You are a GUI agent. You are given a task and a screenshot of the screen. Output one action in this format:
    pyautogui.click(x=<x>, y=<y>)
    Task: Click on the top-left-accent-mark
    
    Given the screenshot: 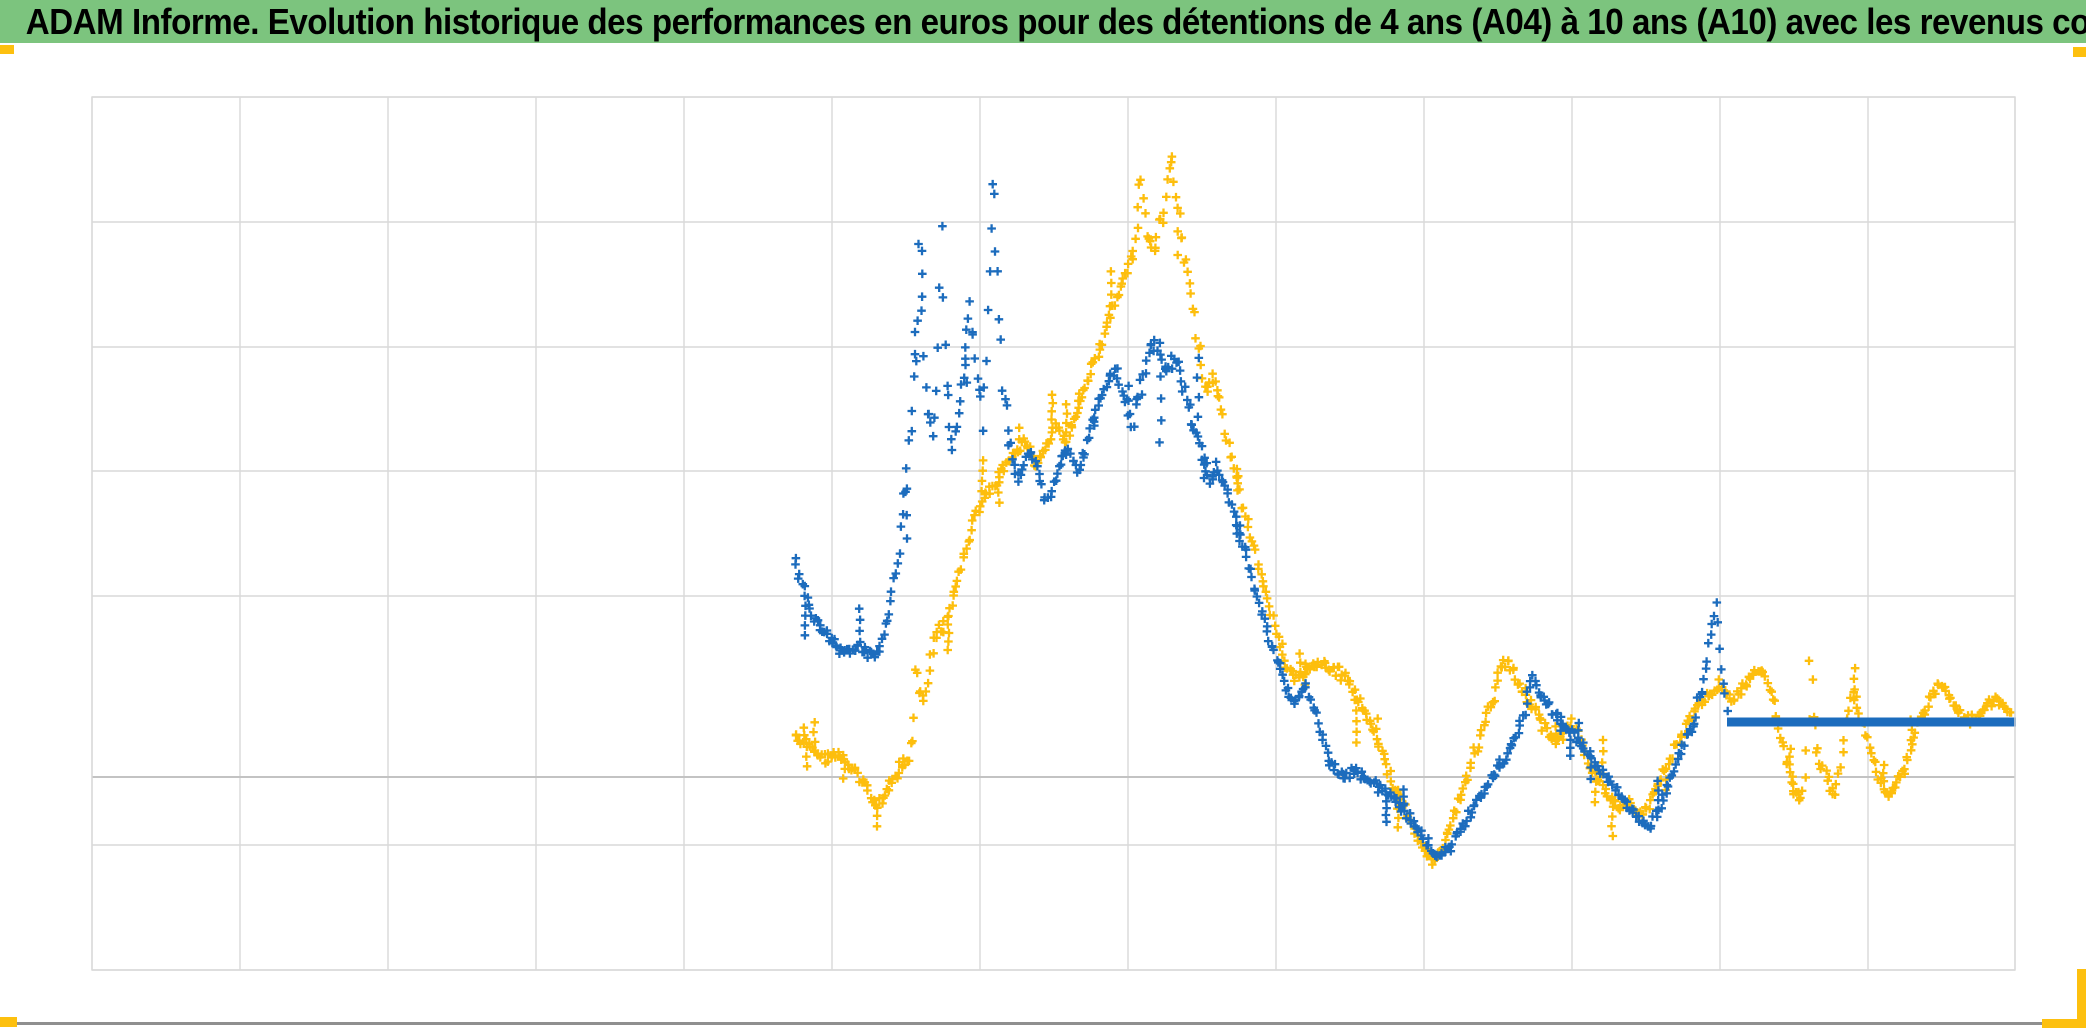 What is the action you would take?
    pyautogui.click(x=7, y=49)
    